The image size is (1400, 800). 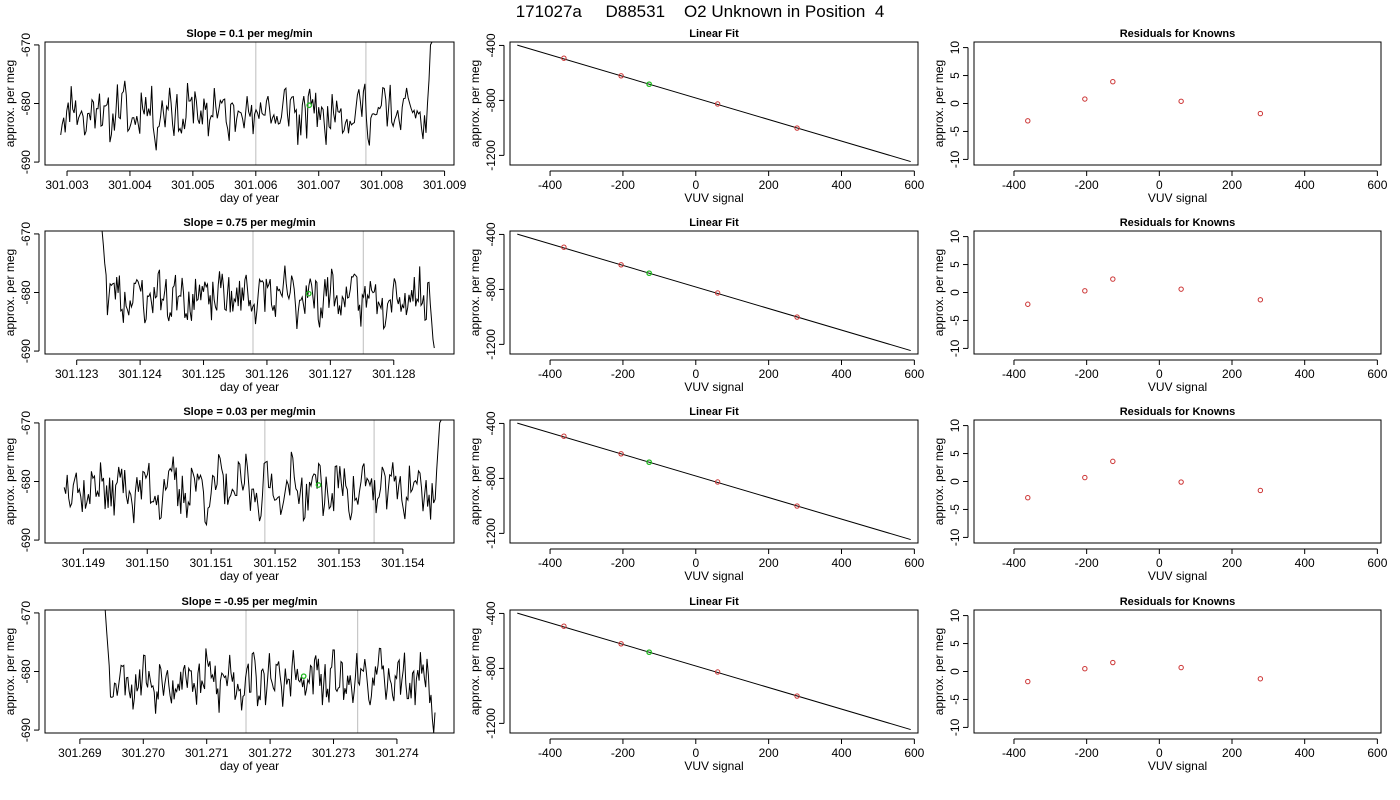 What do you see at coordinates (397, 753) in the screenshot?
I see `x-tick-label: 301.274` at bounding box center [397, 753].